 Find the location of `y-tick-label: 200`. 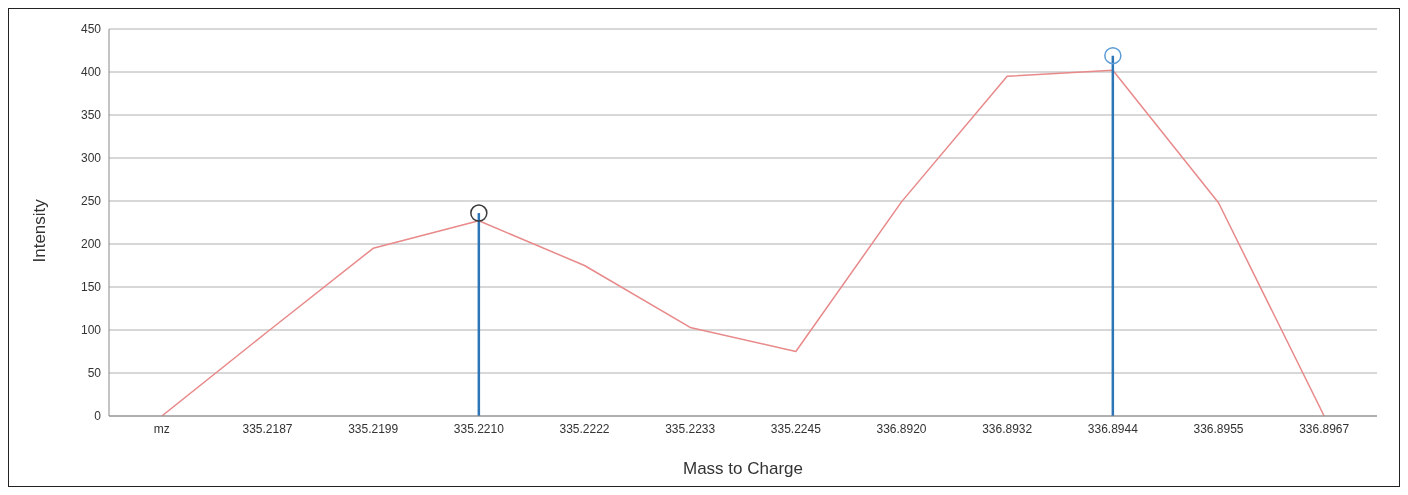

y-tick-label: 200 is located at coordinates (91, 244).